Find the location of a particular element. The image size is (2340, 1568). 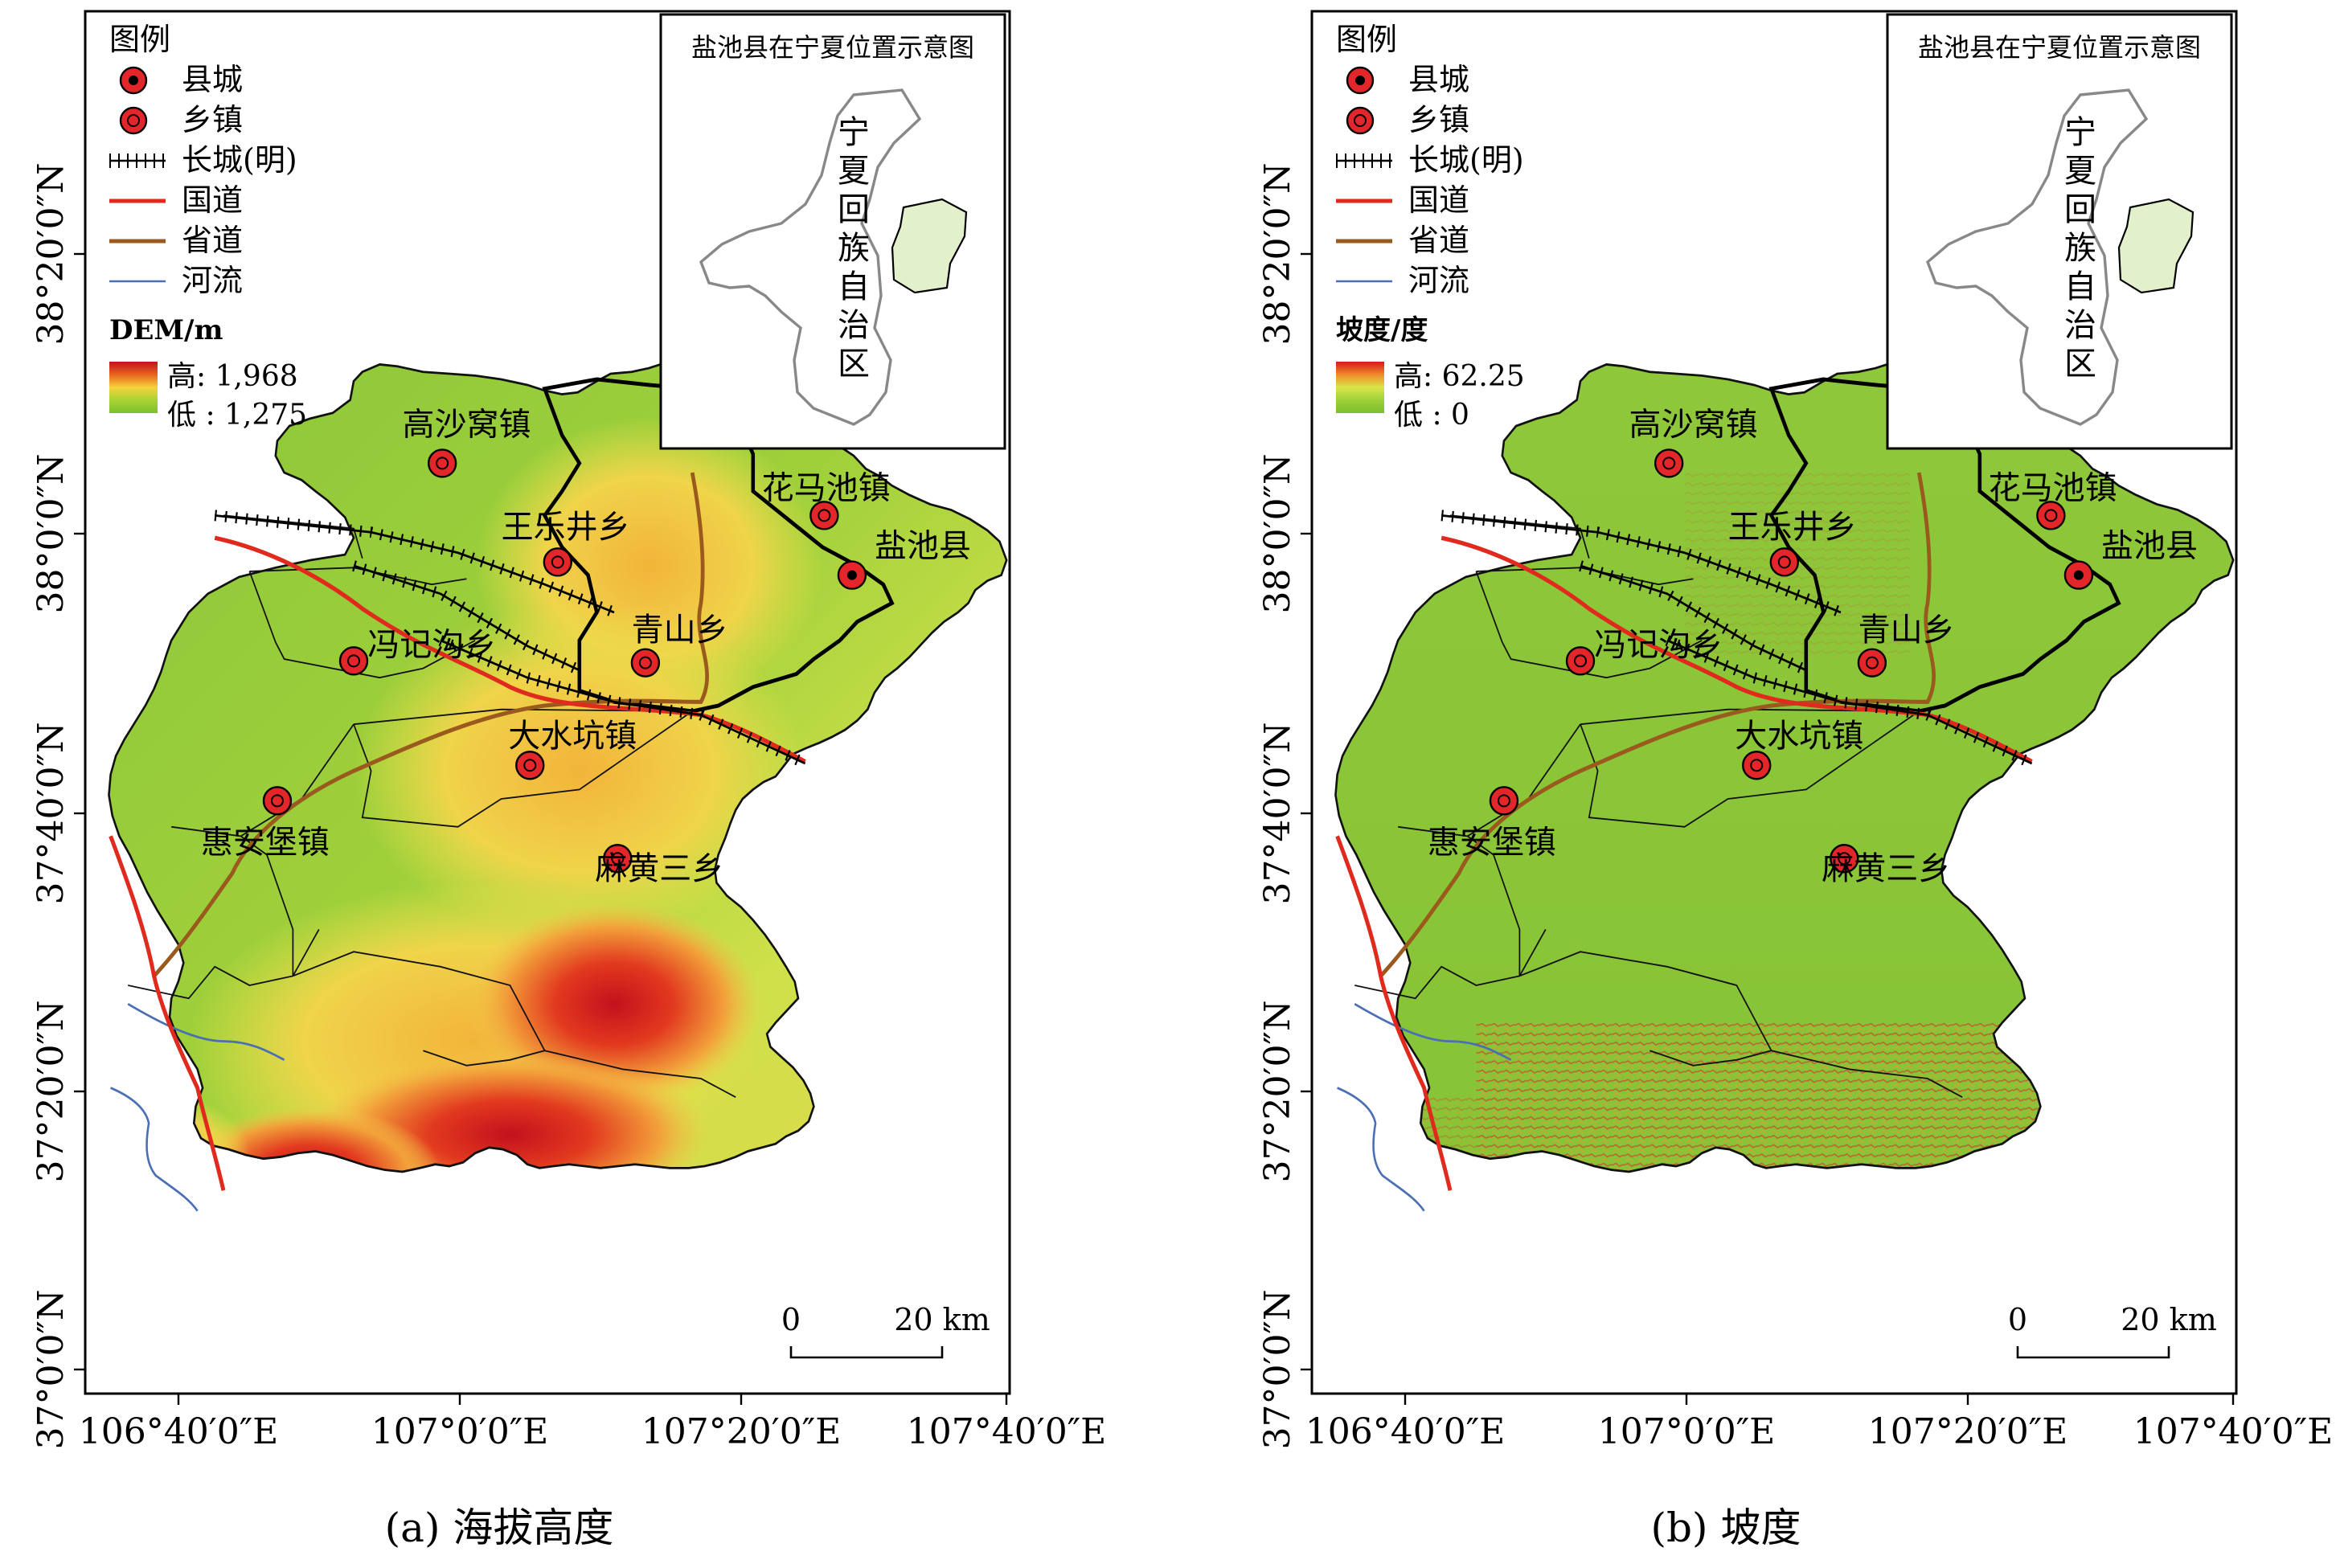

inset-title: 盐池县在宁夏位置示意图 is located at coordinates (832, 47).